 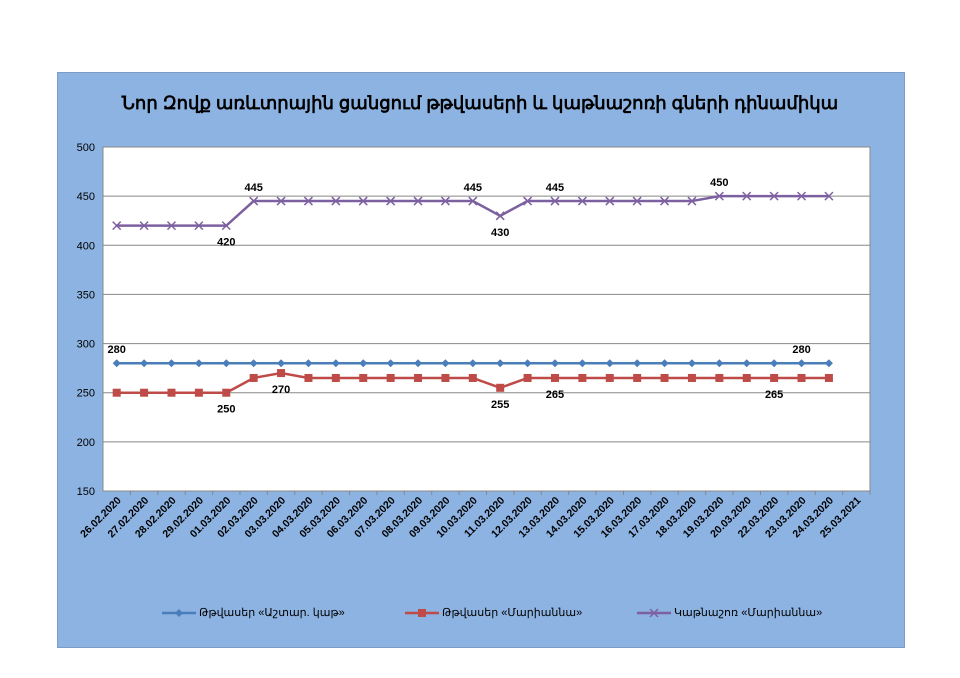 What do you see at coordinates (774, 395) in the screenshot?
I see `data-label: 265` at bounding box center [774, 395].